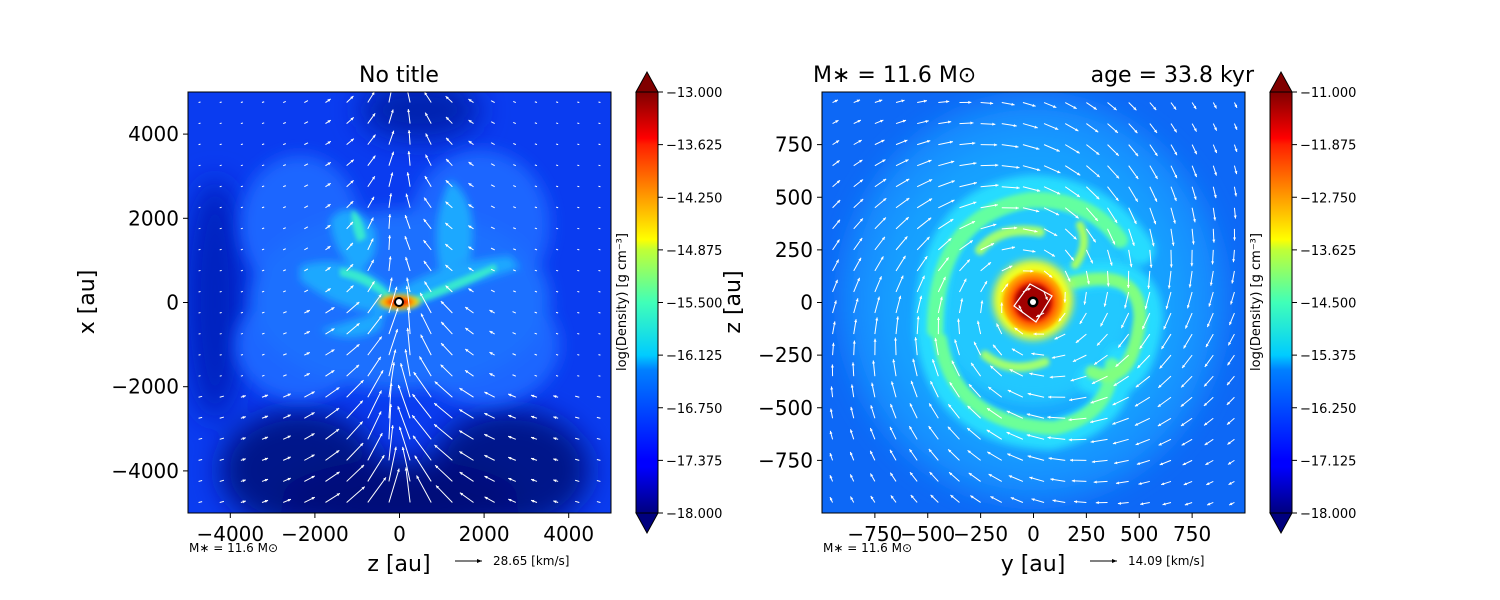 The width and height of the screenshot is (1500, 600). What do you see at coordinates (230, 534) in the screenshot?
I see `x-tick-label: −4000` at bounding box center [230, 534].